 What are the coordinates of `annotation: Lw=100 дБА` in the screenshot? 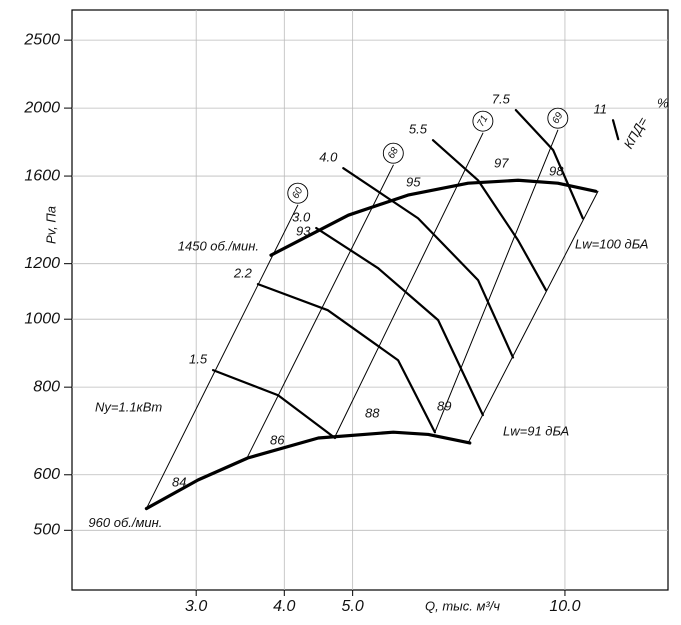 It's located at (611, 243).